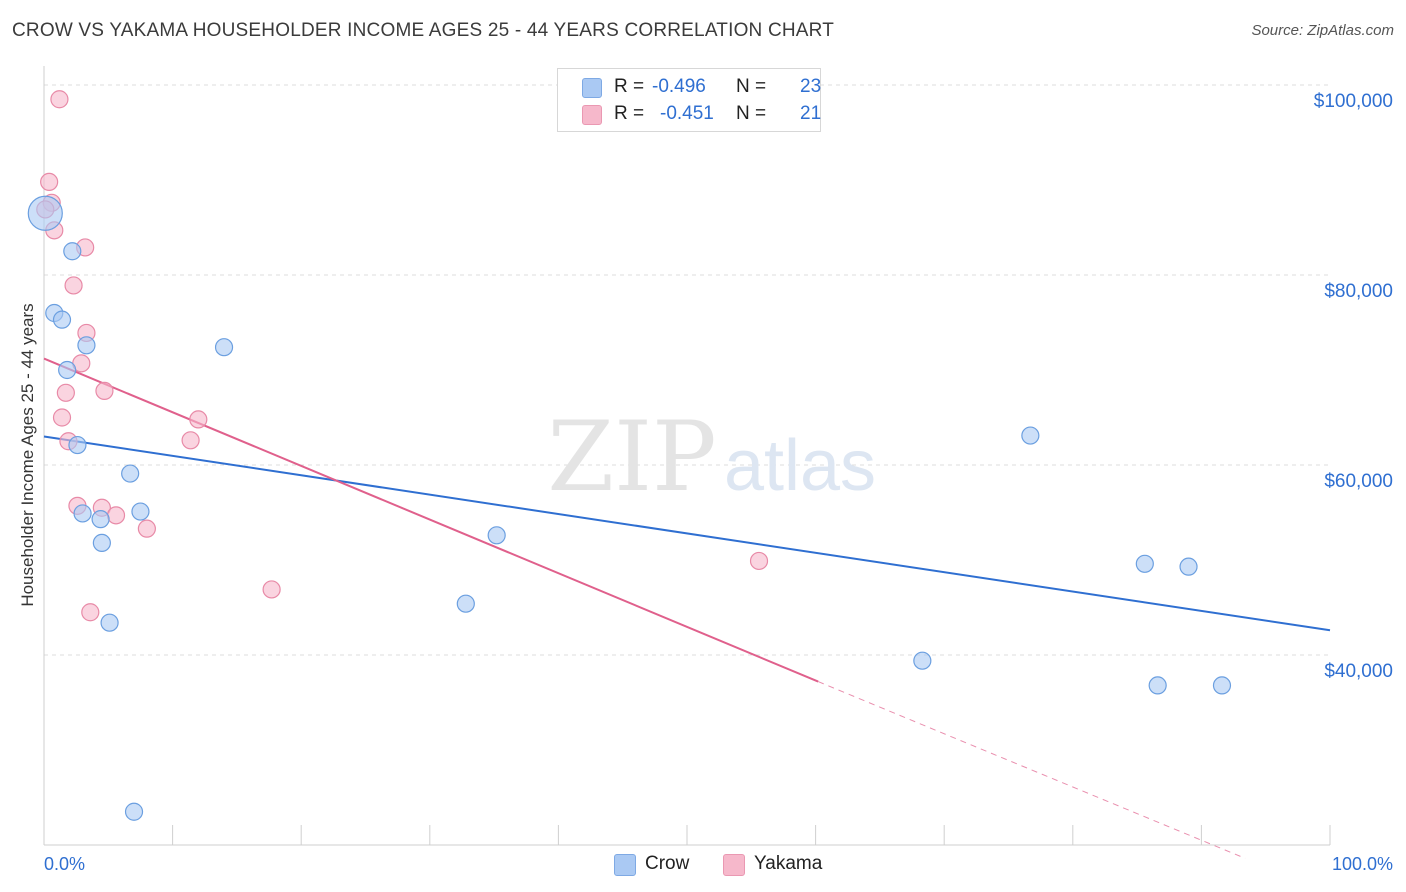 The height and width of the screenshot is (892, 1406). I want to click on watermark-zip: ZIP, so click(631, 457).